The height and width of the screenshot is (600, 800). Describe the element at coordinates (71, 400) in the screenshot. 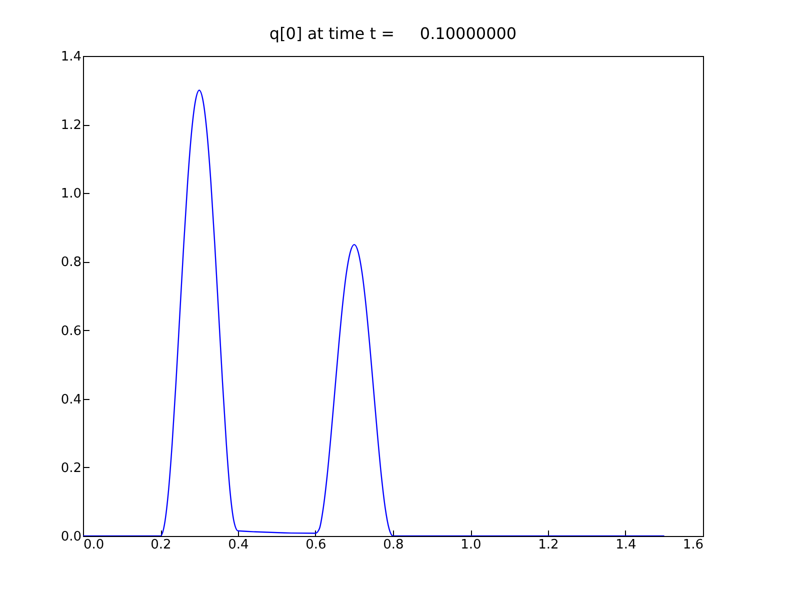

I see `y-tick-label: 0.4` at that location.